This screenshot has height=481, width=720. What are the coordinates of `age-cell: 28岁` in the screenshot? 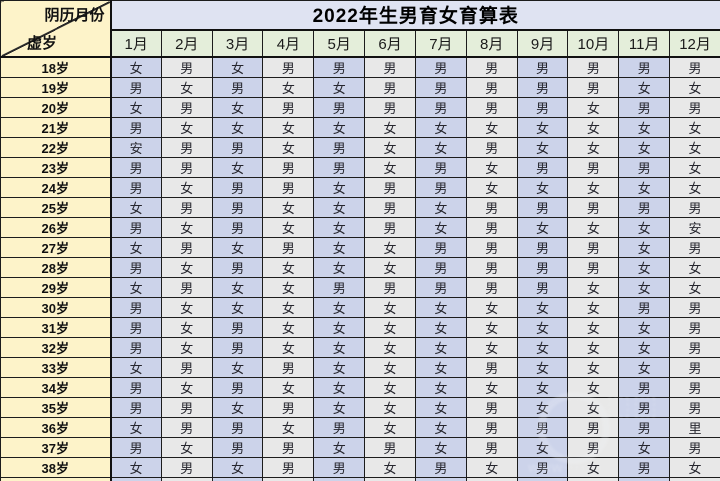 It's located at (56, 267).